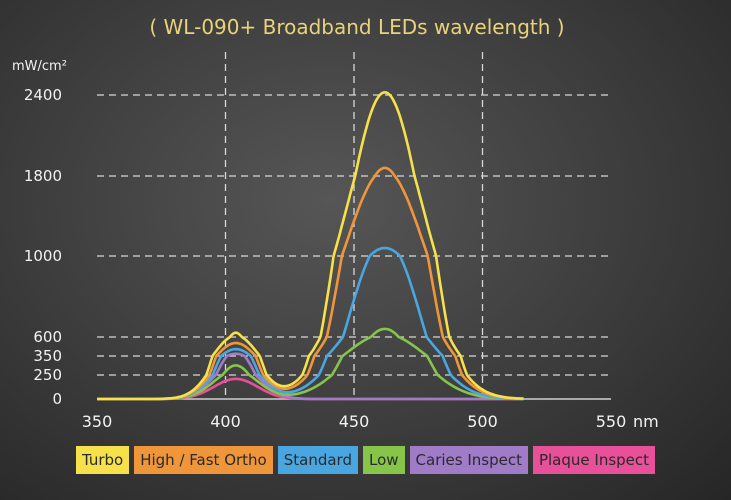 This screenshot has height=500, width=731. I want to click on x-axis-unit: nm, so click(646, 421).